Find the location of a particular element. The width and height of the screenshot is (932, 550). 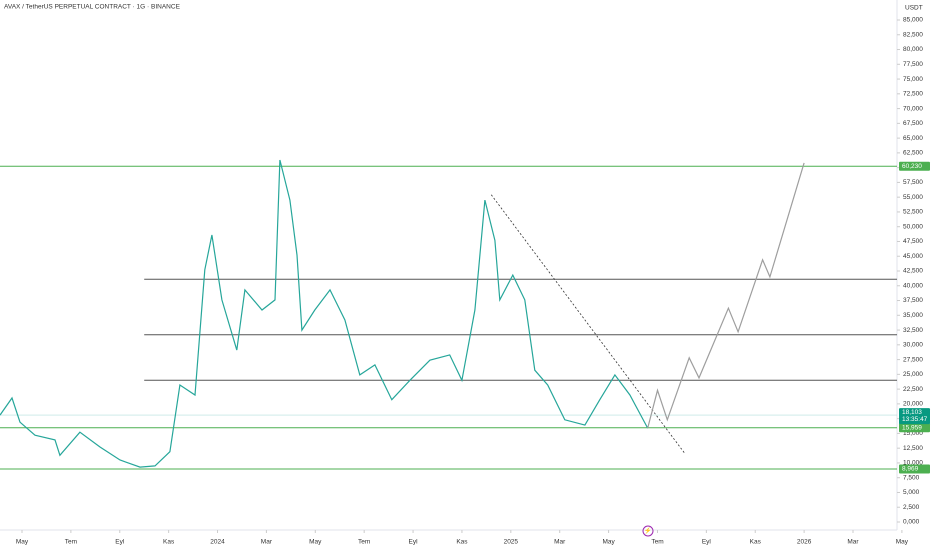

y-tick-label: 47,500 is located at coordinates (913, 241).